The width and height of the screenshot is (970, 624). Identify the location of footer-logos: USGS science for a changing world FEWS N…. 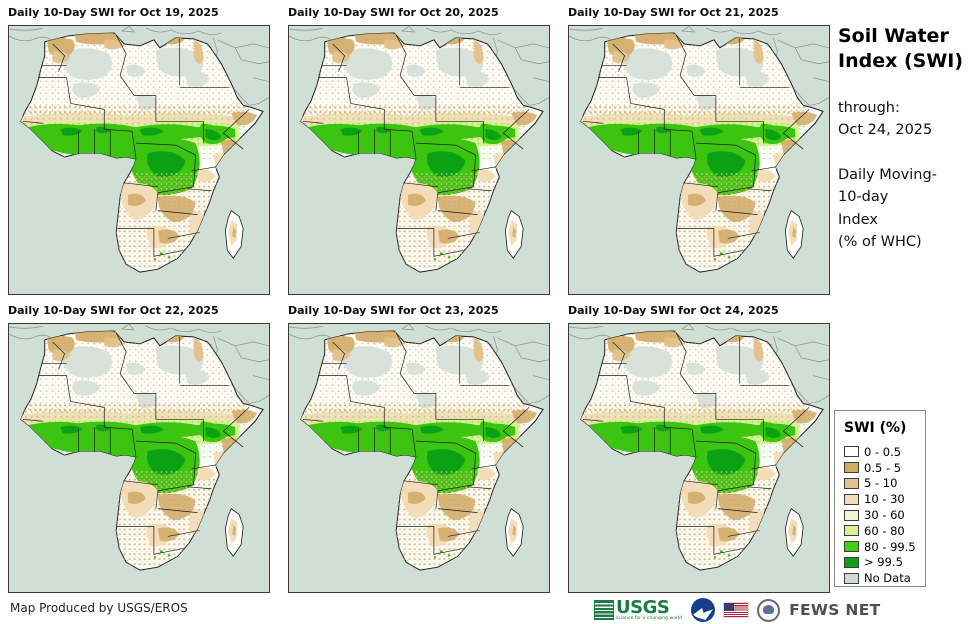
(737, 610).